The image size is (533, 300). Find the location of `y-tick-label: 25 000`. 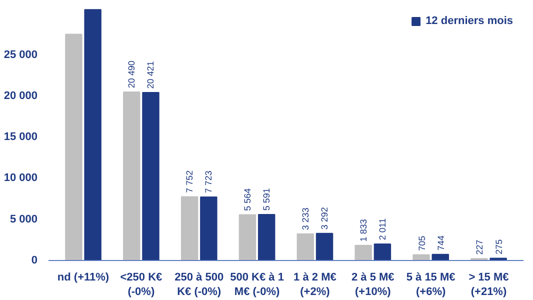

y-tick-label: 25 000 is located at coordinates (21, 54).